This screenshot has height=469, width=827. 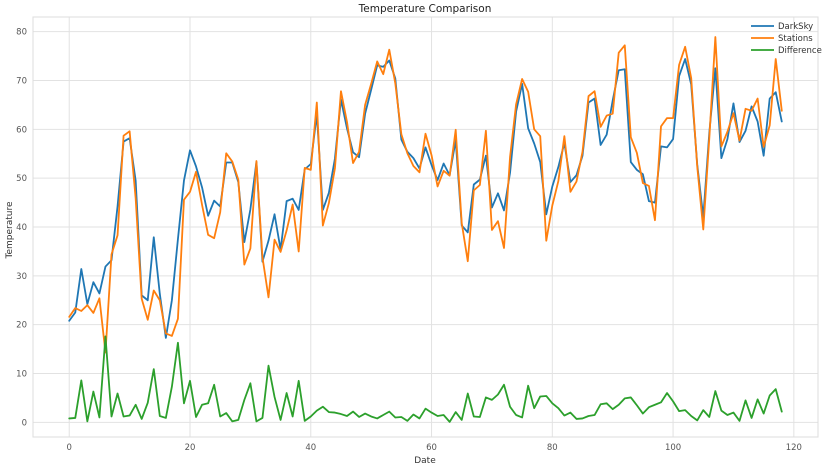 I want to click on y-axis-ticks: 0 10 20 30 40 50 60 70 80, so click(x=21, y=228).